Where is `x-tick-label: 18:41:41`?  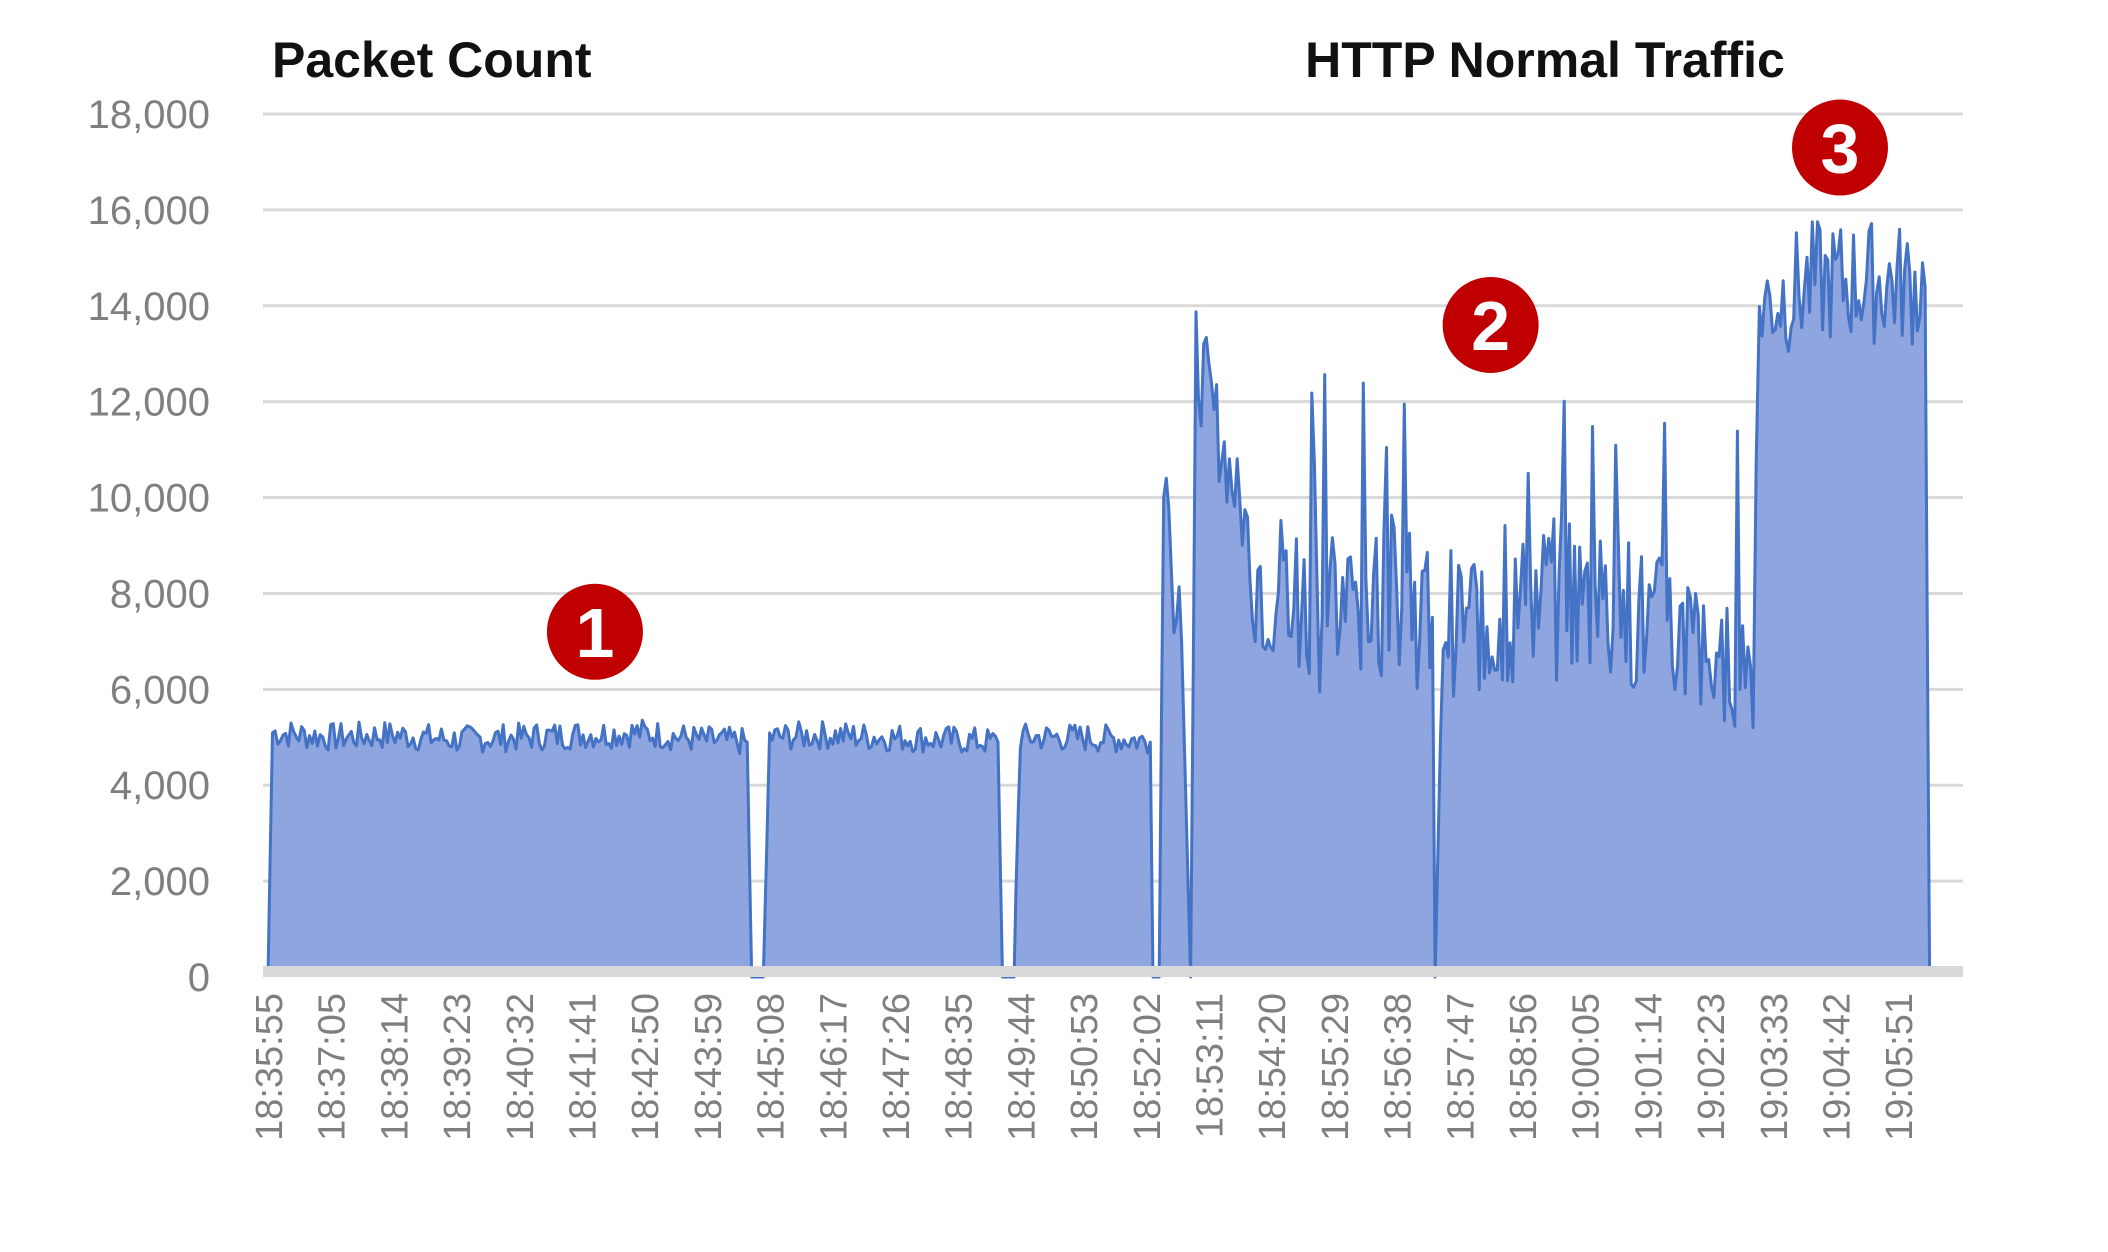 x-tick-label: 18:41:41 is located at coordinates (584, 1067).